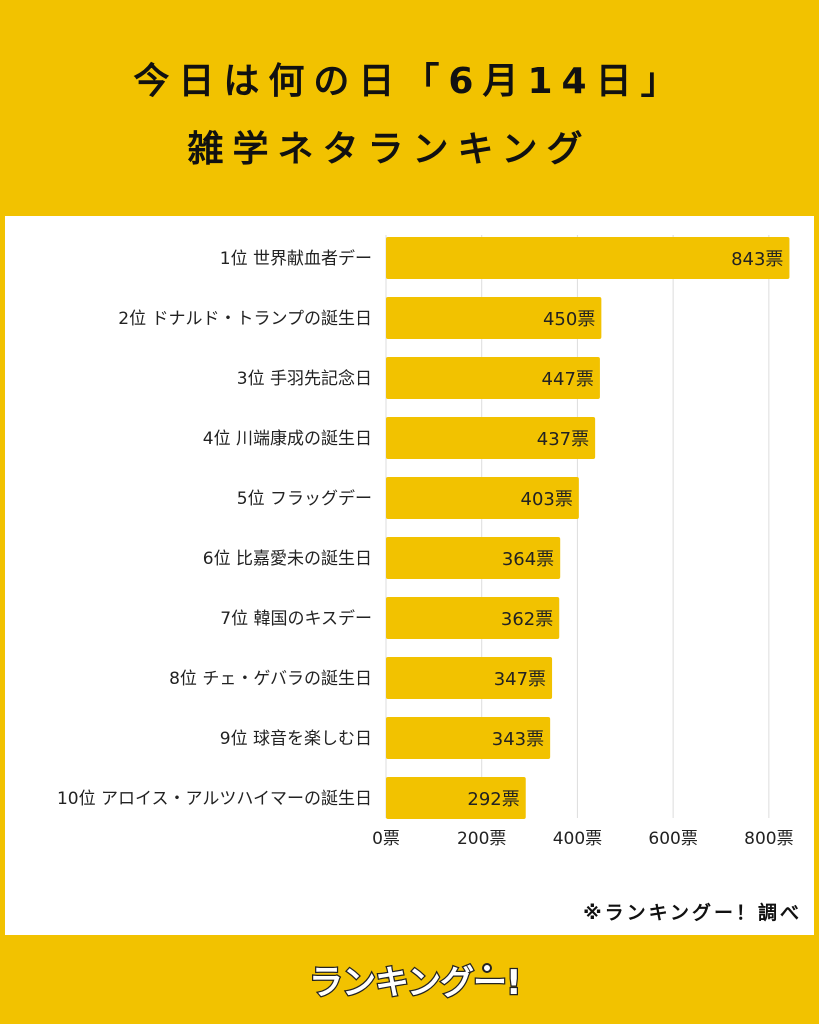 The height and width of the screenshot is (1024, 819). Describe the element at coordinates (493, 799) in the screenshot. I see `bar-value-label: 292票` at that location.